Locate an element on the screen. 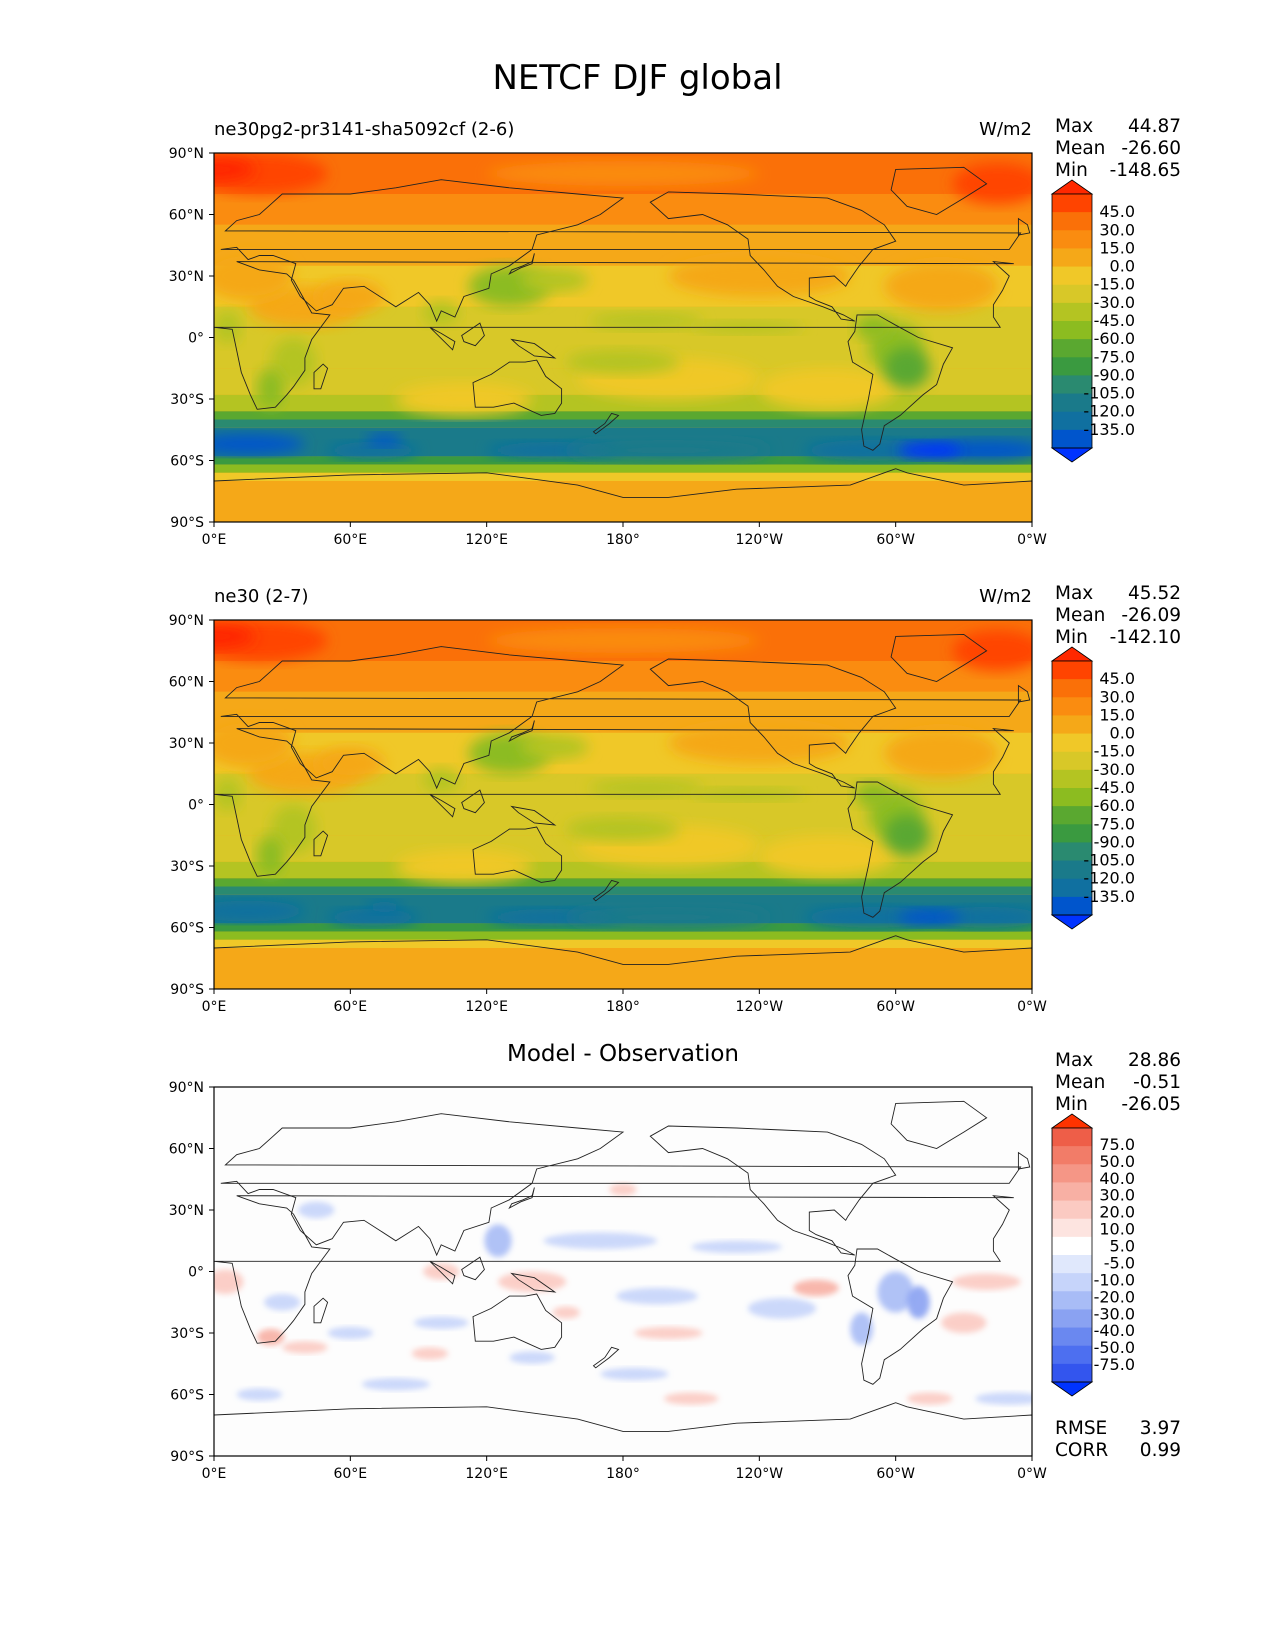 The height and width of the screenshot is (1650, 1275). y-tick-label: 90°S is located at coordinates (187, 990).